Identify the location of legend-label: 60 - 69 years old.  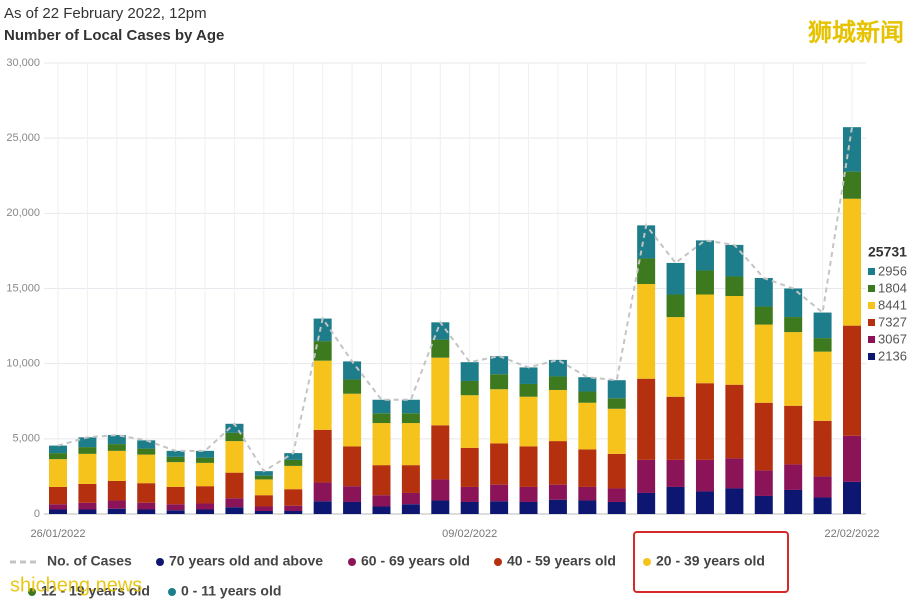
(415, 561).